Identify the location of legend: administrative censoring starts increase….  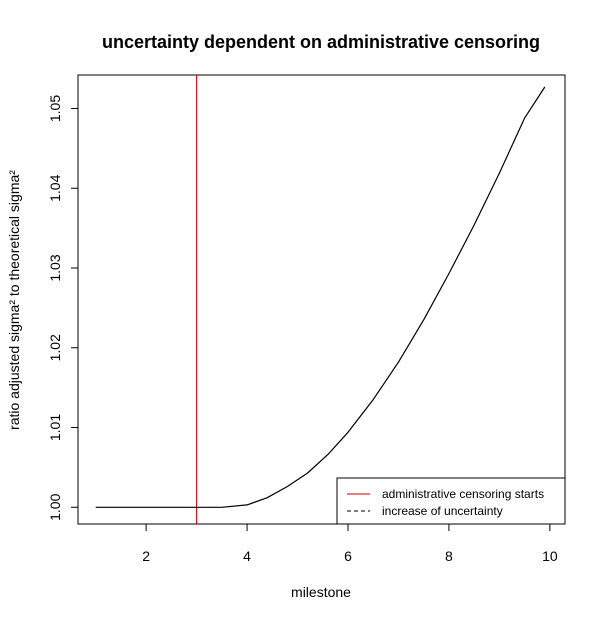
(451, 501).